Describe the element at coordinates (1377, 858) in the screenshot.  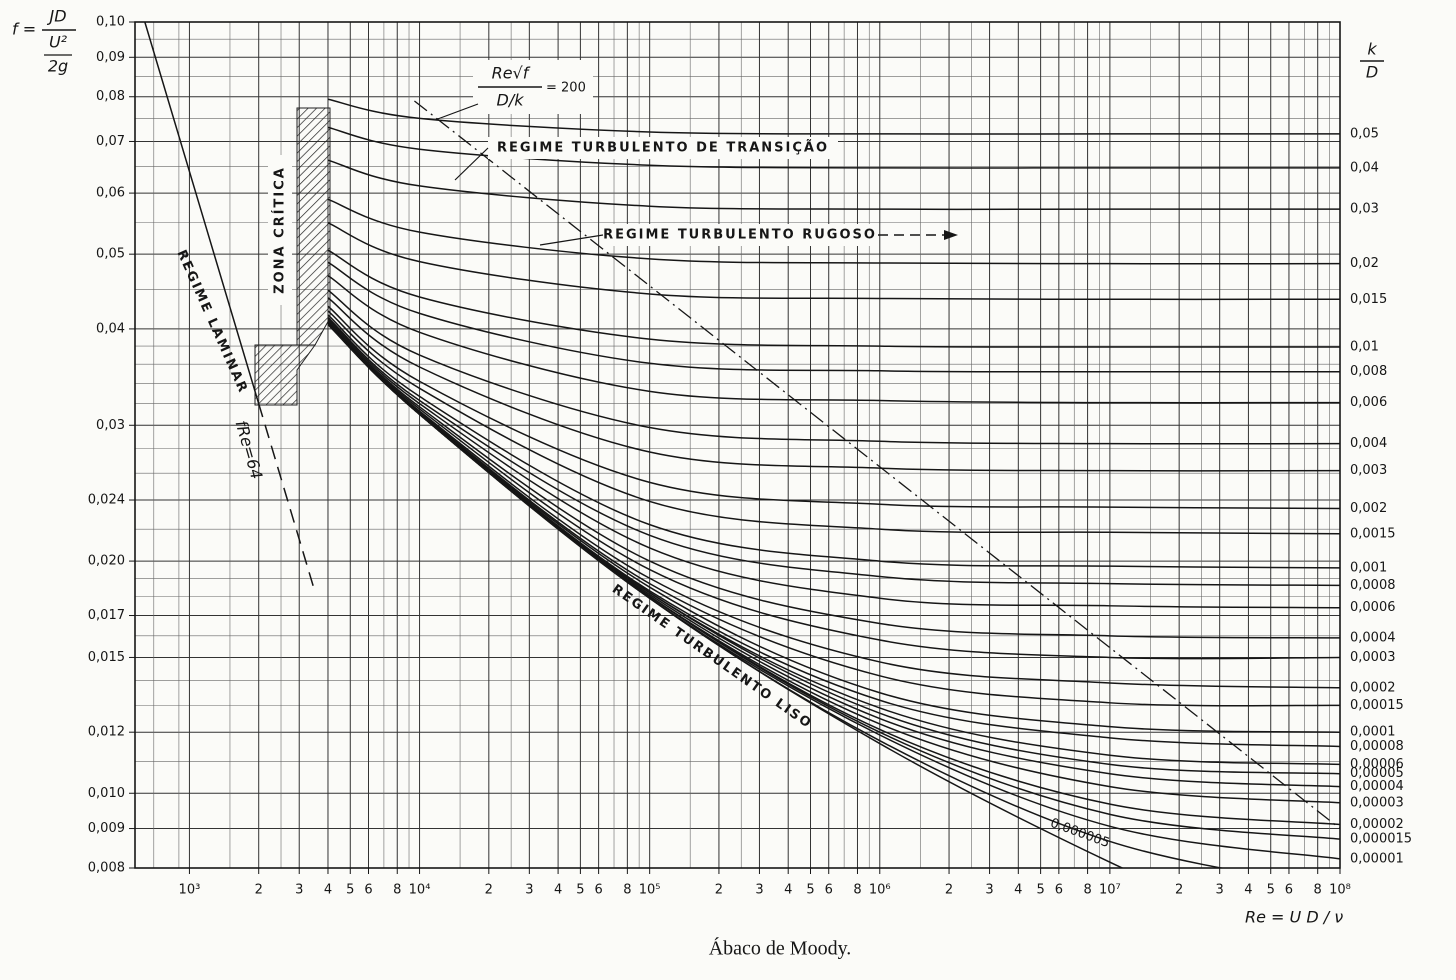
I see `curve-label: 0,00001` at that location.